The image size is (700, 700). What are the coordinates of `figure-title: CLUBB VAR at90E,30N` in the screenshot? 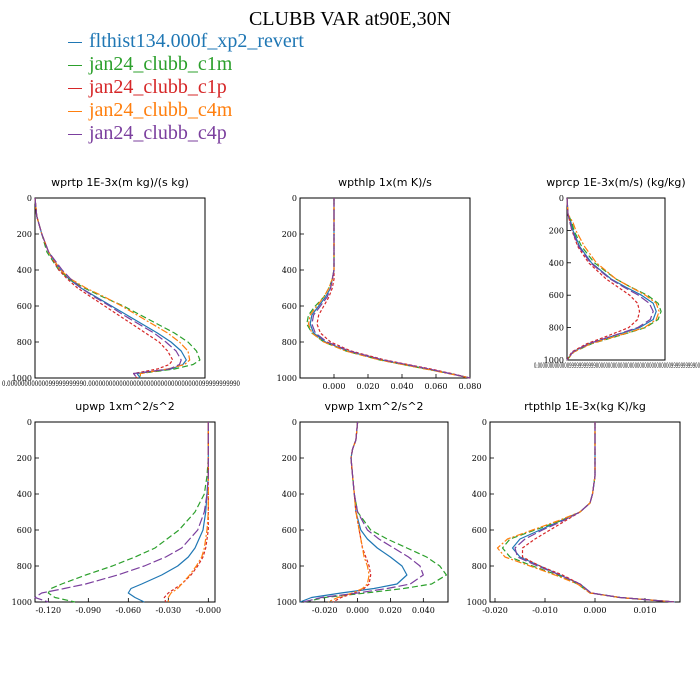 It's located at (350, 19).